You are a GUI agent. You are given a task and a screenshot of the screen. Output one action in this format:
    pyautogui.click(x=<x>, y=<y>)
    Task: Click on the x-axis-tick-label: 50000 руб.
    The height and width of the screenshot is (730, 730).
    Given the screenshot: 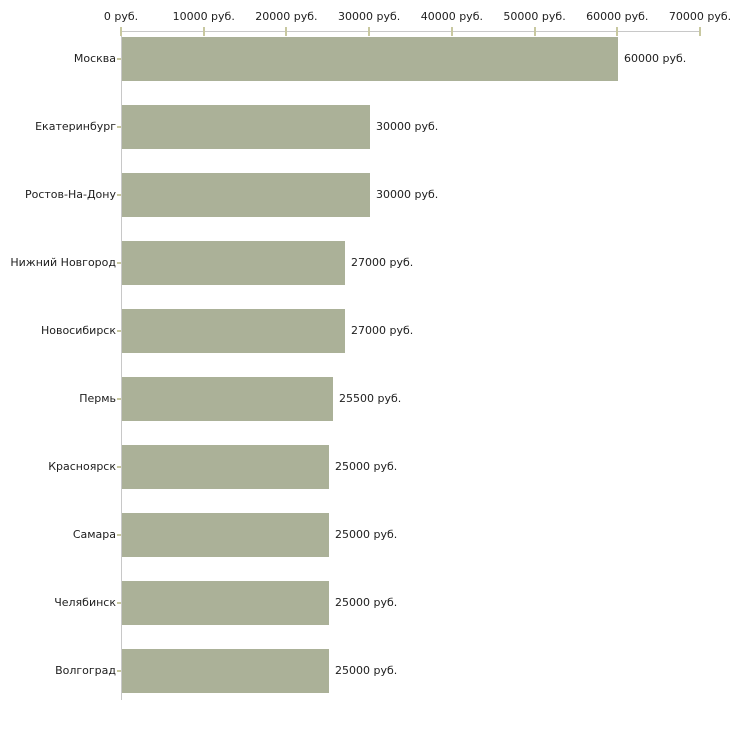 What is the action you would take?
    pyautogui.click(x=534, y=16)
    